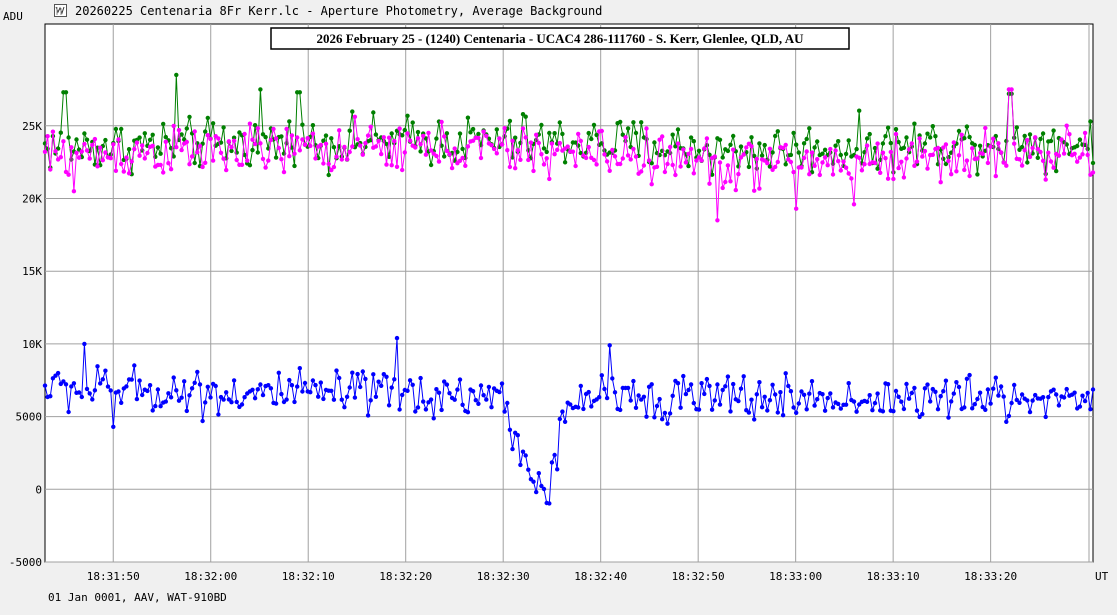 The height and width of the screenshot is (615, 1117). I want to click on chart-title-frame, so click(560, 38).